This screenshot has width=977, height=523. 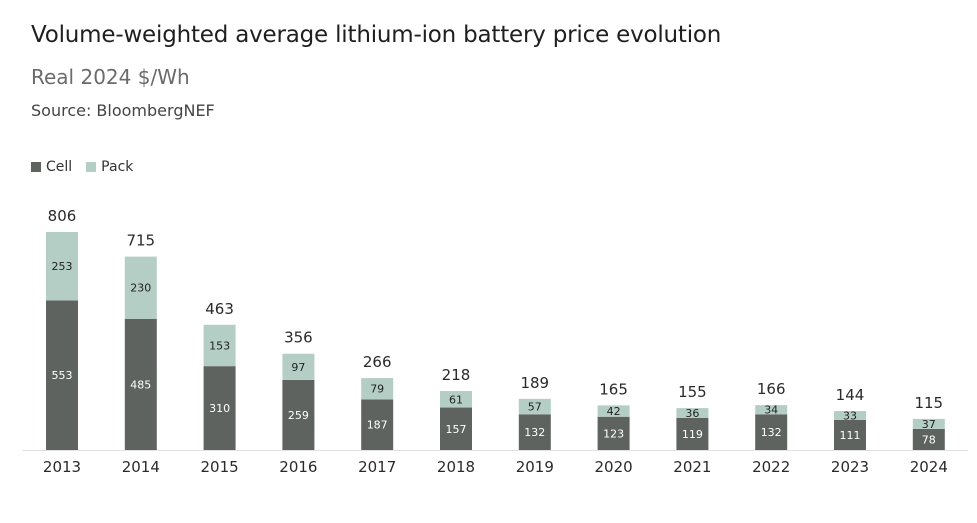 I want to click on data-label-pack-2024: 37, so click(x=929, y=424).